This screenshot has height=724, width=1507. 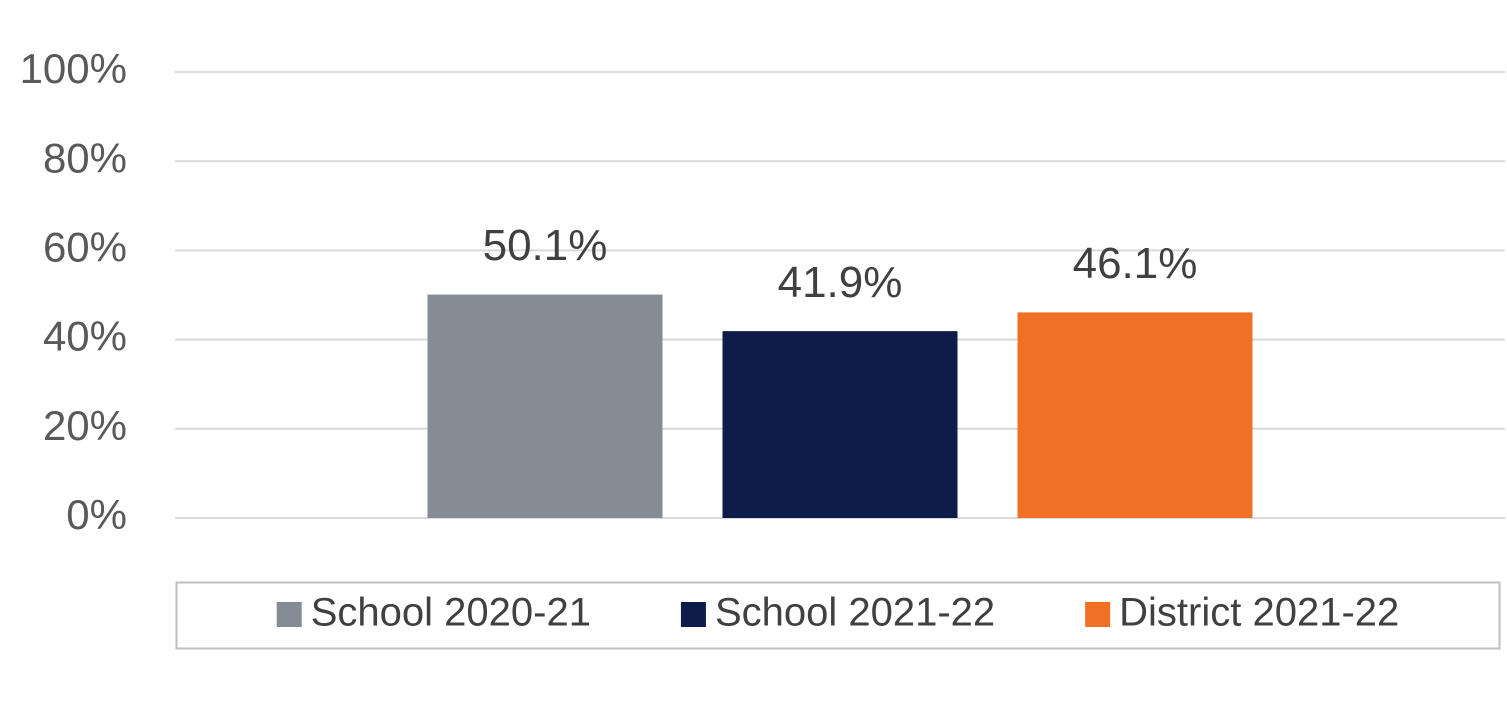 I want to click on legend-label: District 2021-22, so click(x=1259, y=613).